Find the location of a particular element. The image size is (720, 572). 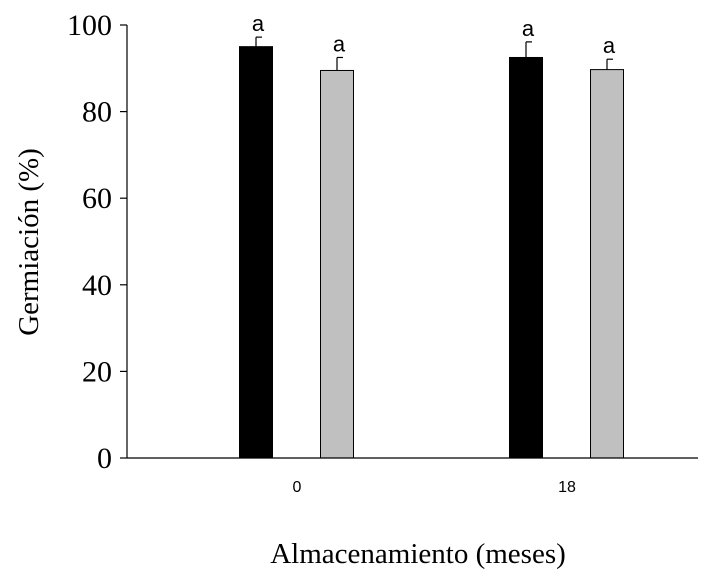

y-tick-label: 60 is located at coordinates (97, 198).